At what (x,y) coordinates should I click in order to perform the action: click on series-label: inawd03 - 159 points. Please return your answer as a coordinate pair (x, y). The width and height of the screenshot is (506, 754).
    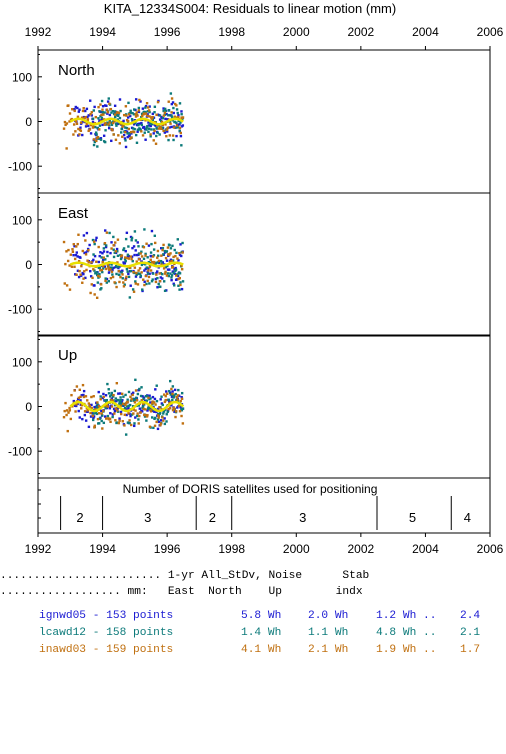
    Looking at the image, I should click on (106, 650).